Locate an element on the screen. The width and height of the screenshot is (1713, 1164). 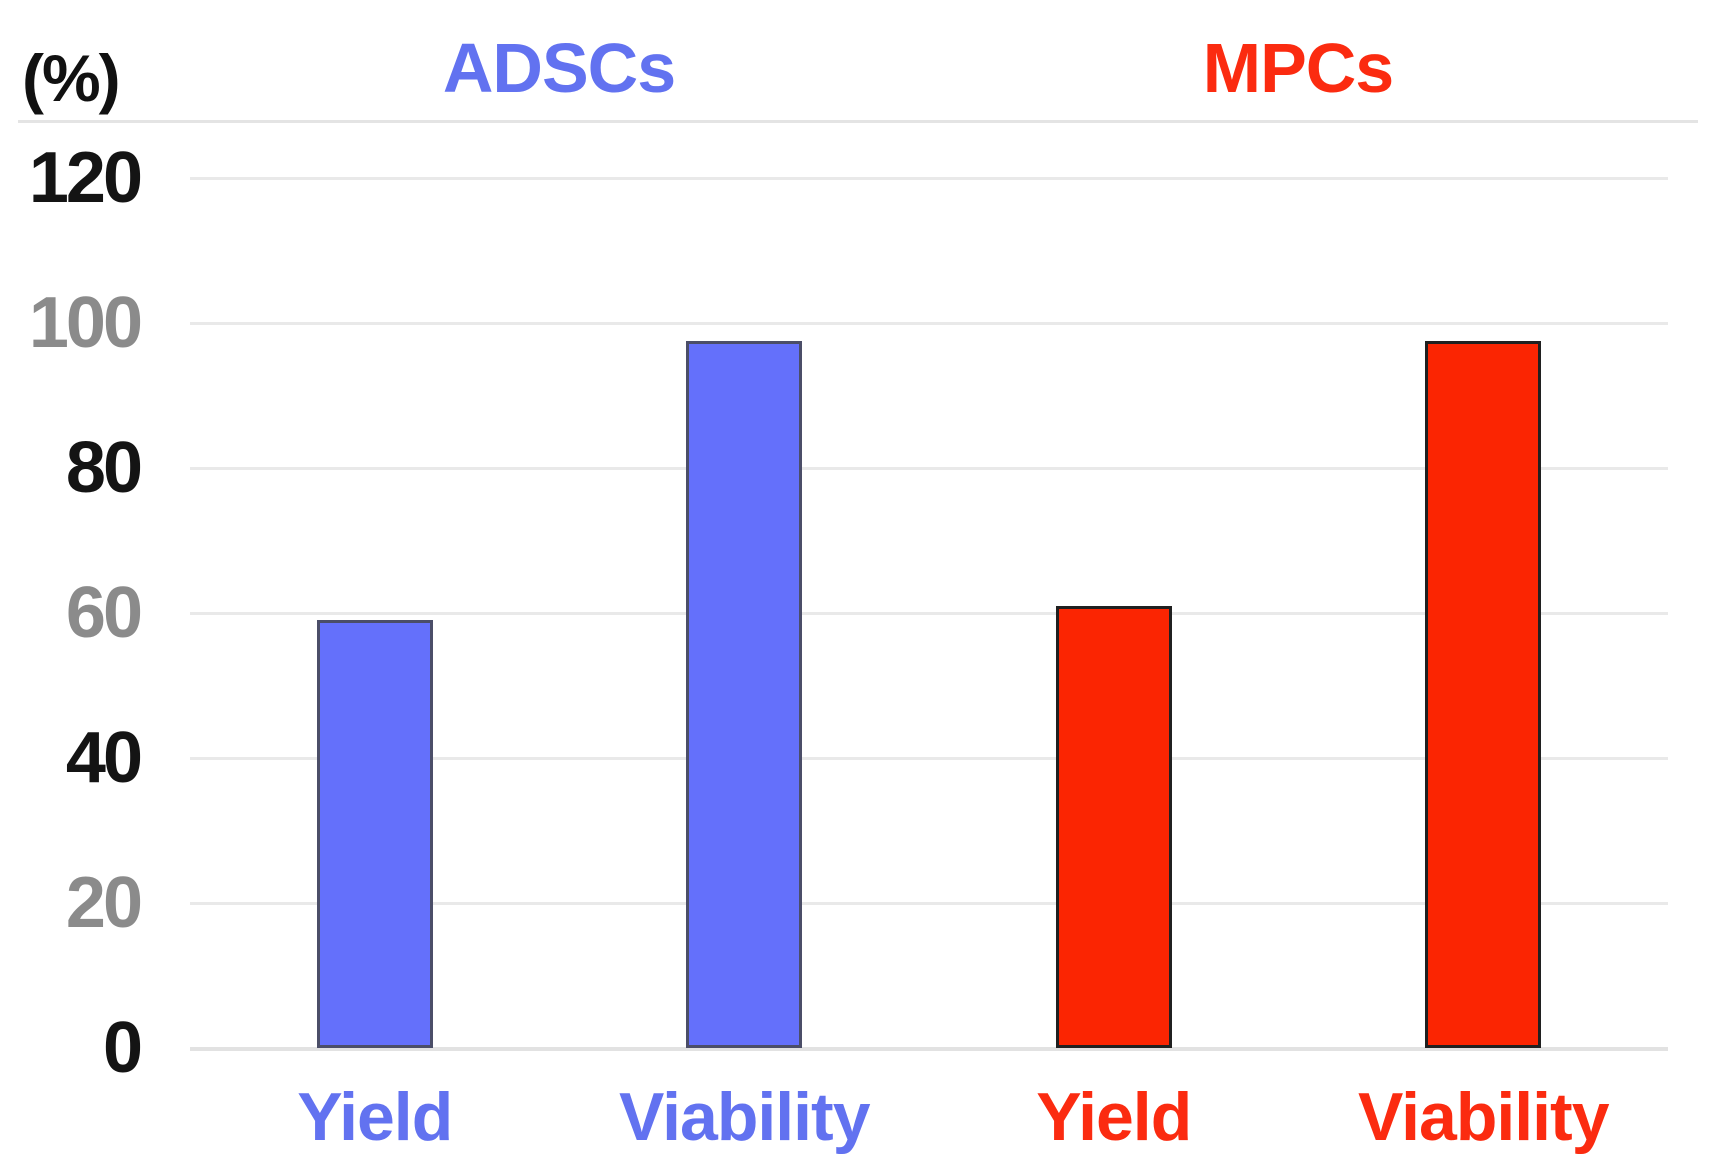
x-axis-label-mpcs-viability: Viability is located at coordinates (1483, 1117).